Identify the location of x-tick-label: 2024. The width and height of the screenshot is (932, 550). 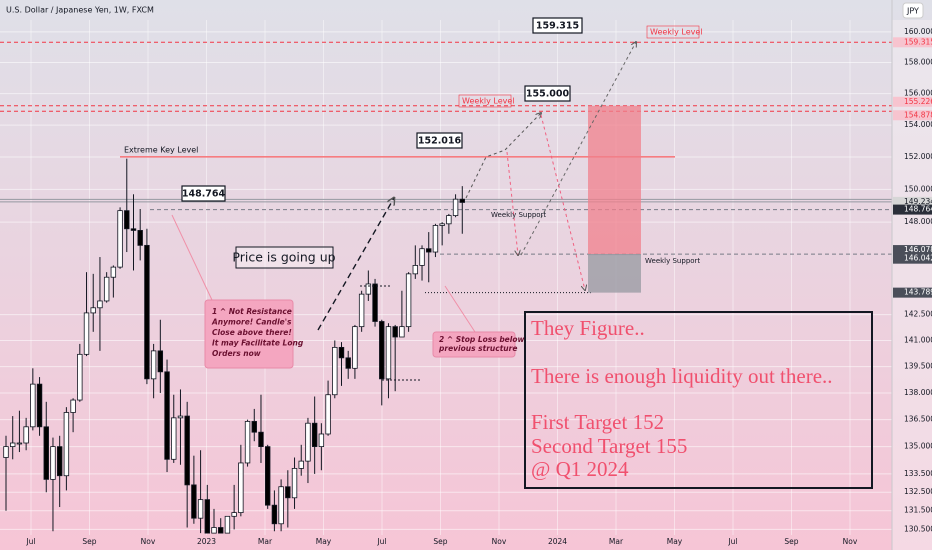
(557, 541).